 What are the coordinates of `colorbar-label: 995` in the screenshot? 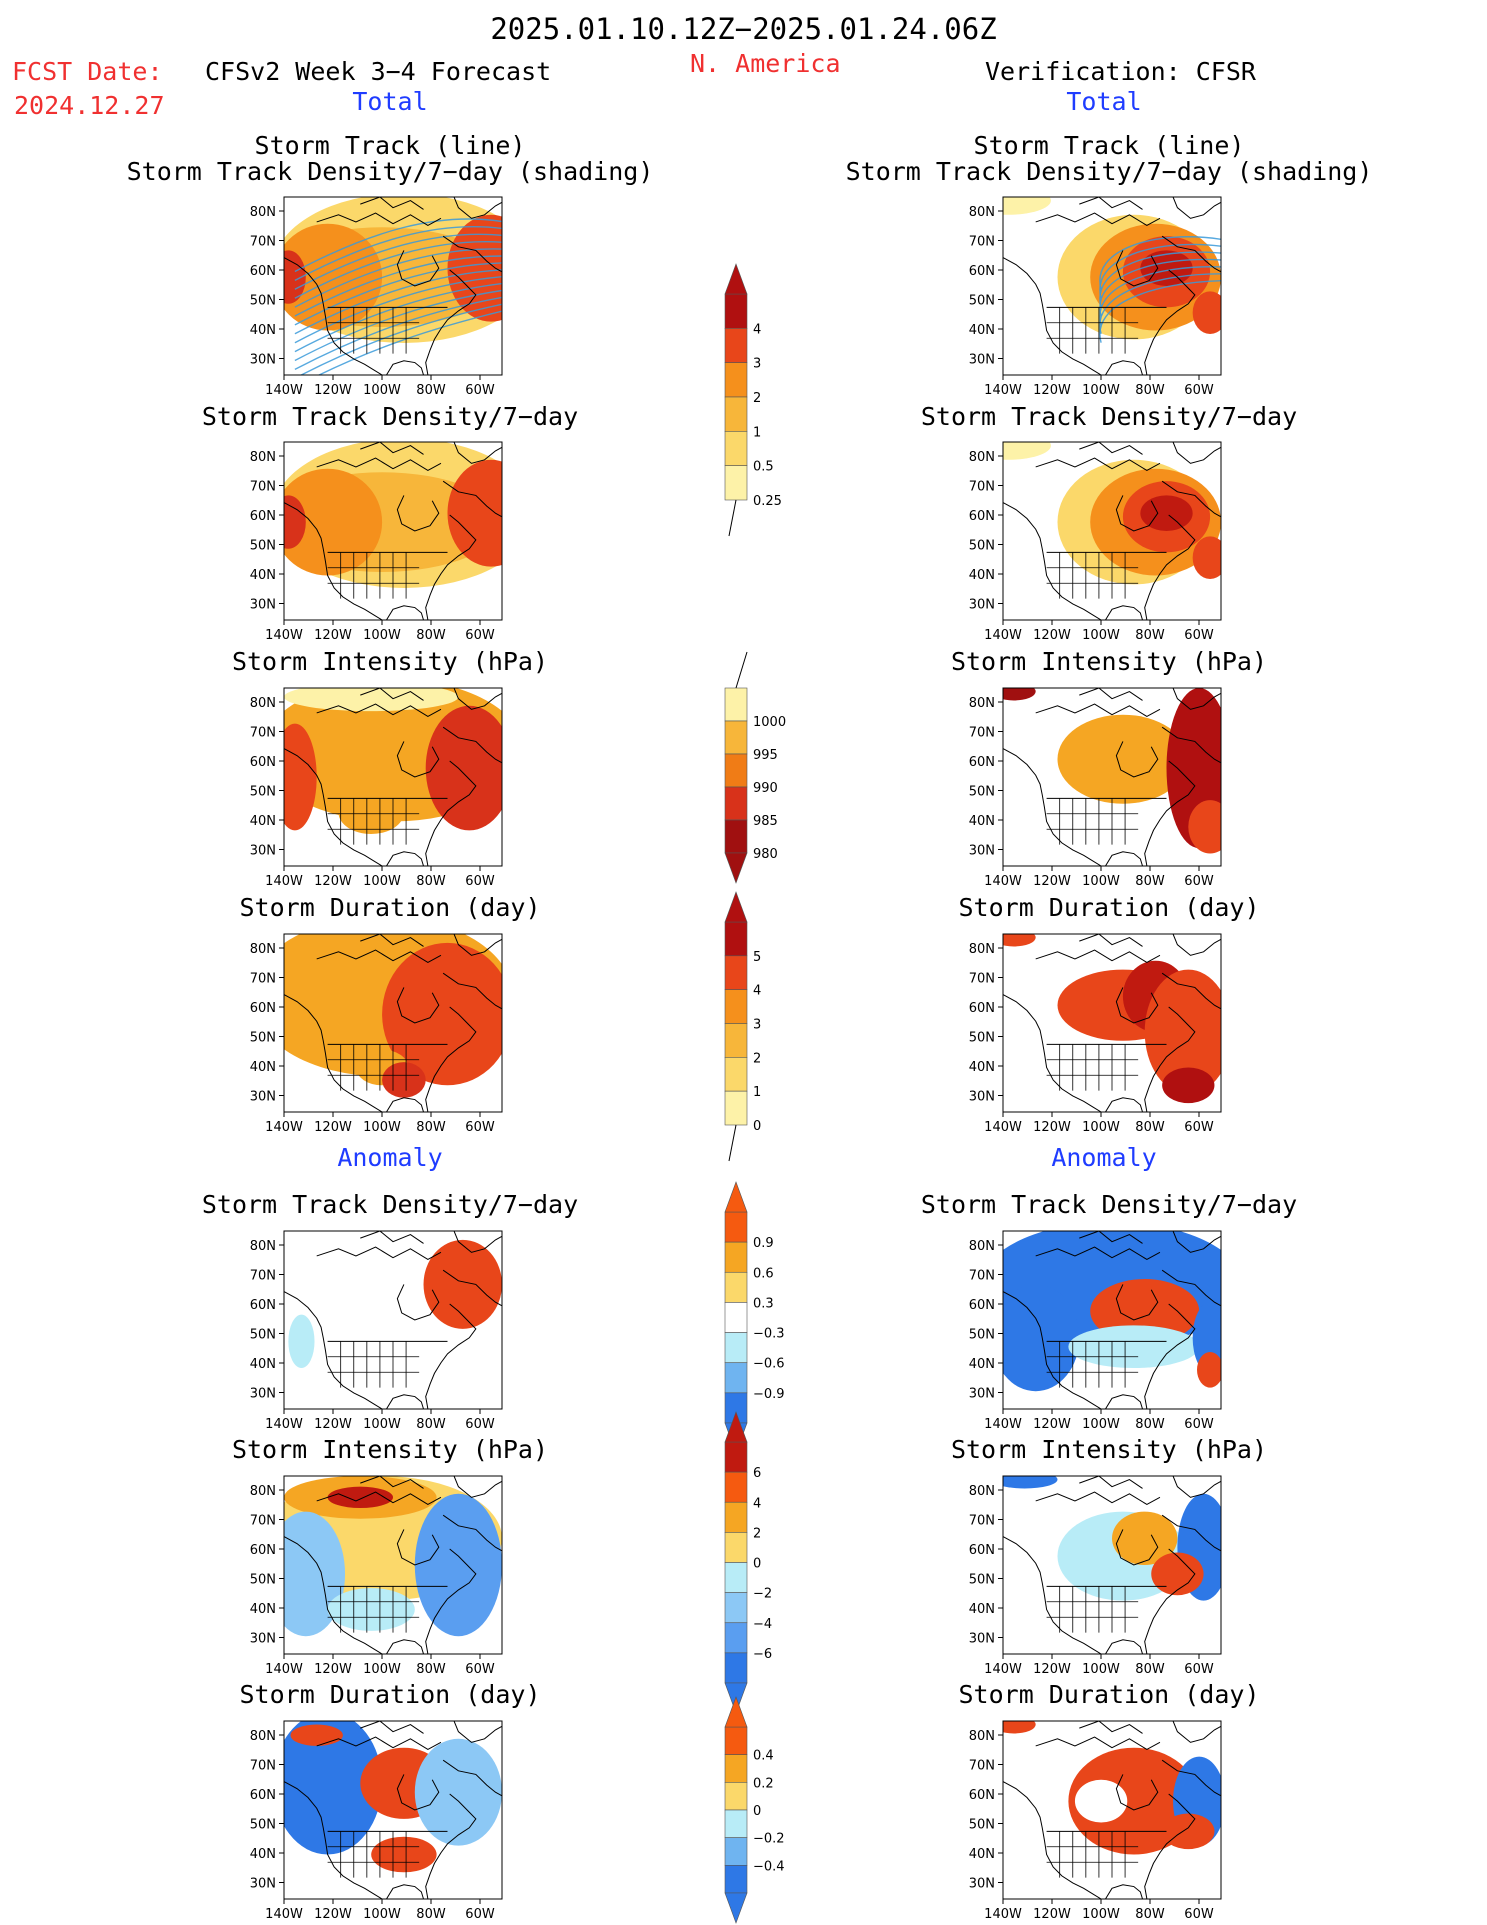 It's located at (765, 755).